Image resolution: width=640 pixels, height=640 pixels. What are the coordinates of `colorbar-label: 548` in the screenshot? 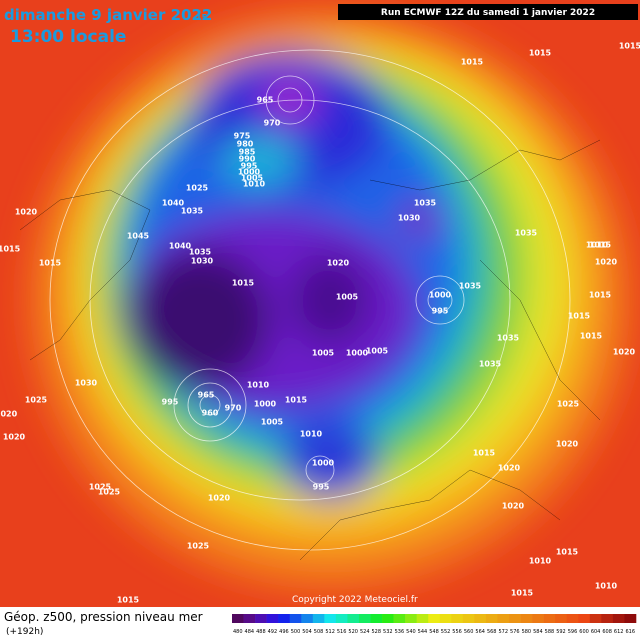 It's located at (434, 632).